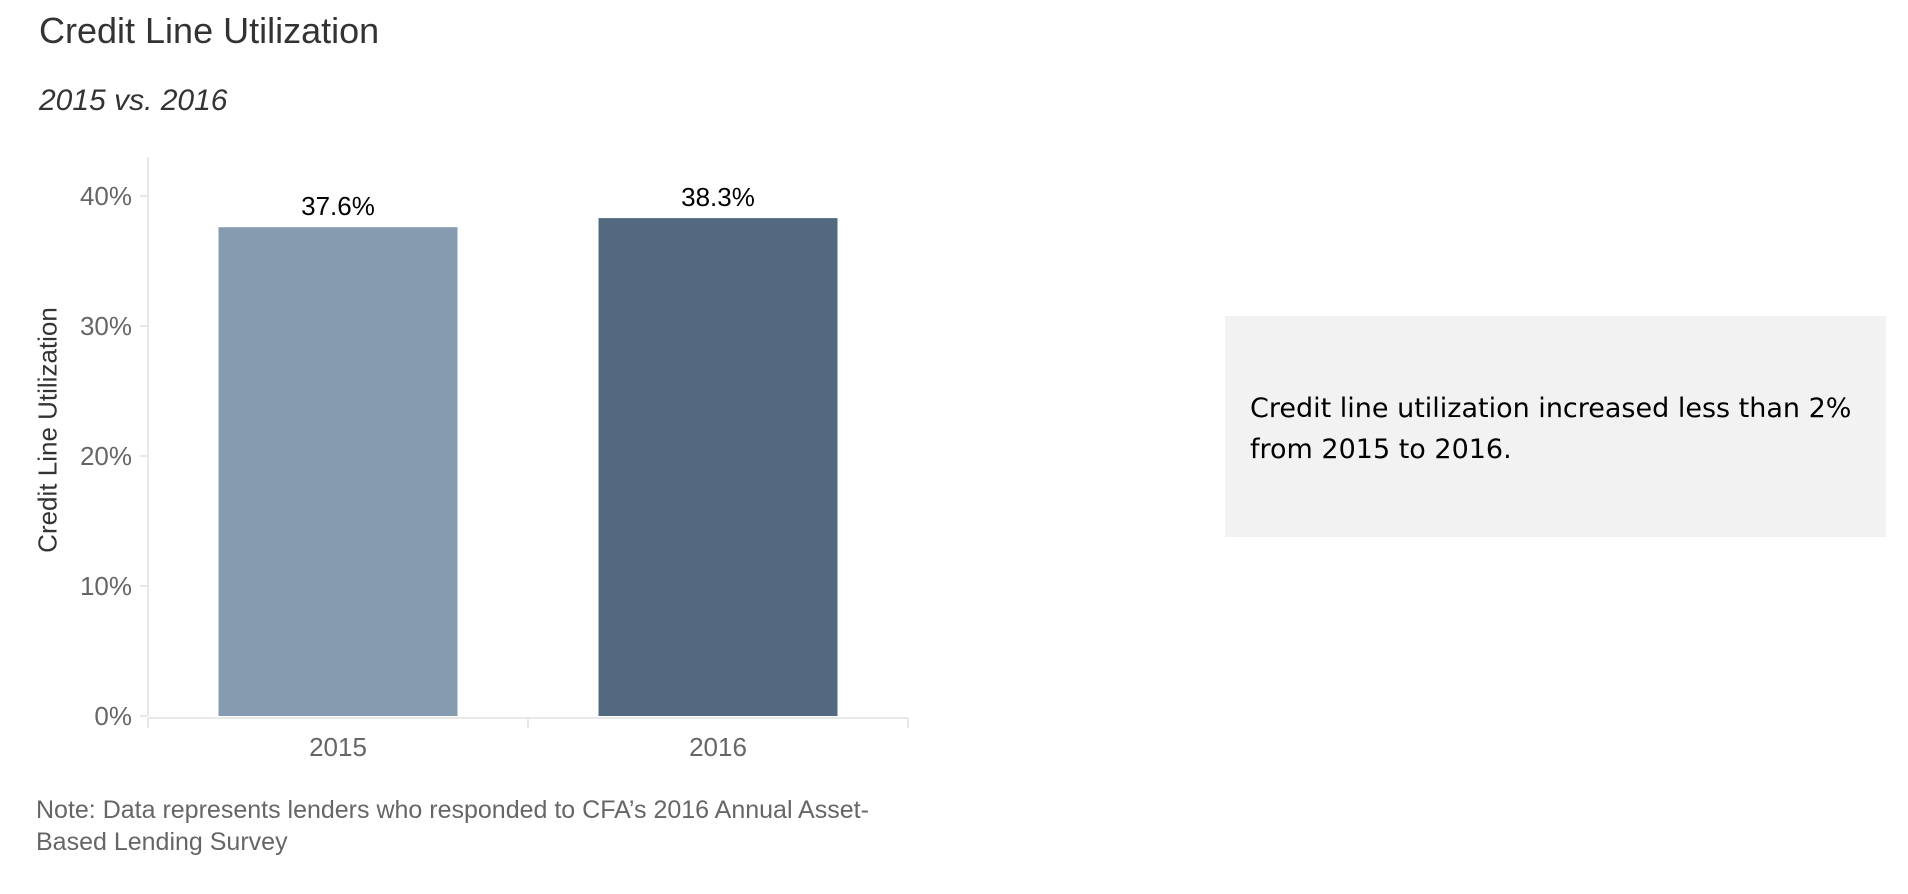  What do you see at coordinates (106, 196) in the screenshot?
I see `y-tick-label: 40%` at bounding box center [106, 196].